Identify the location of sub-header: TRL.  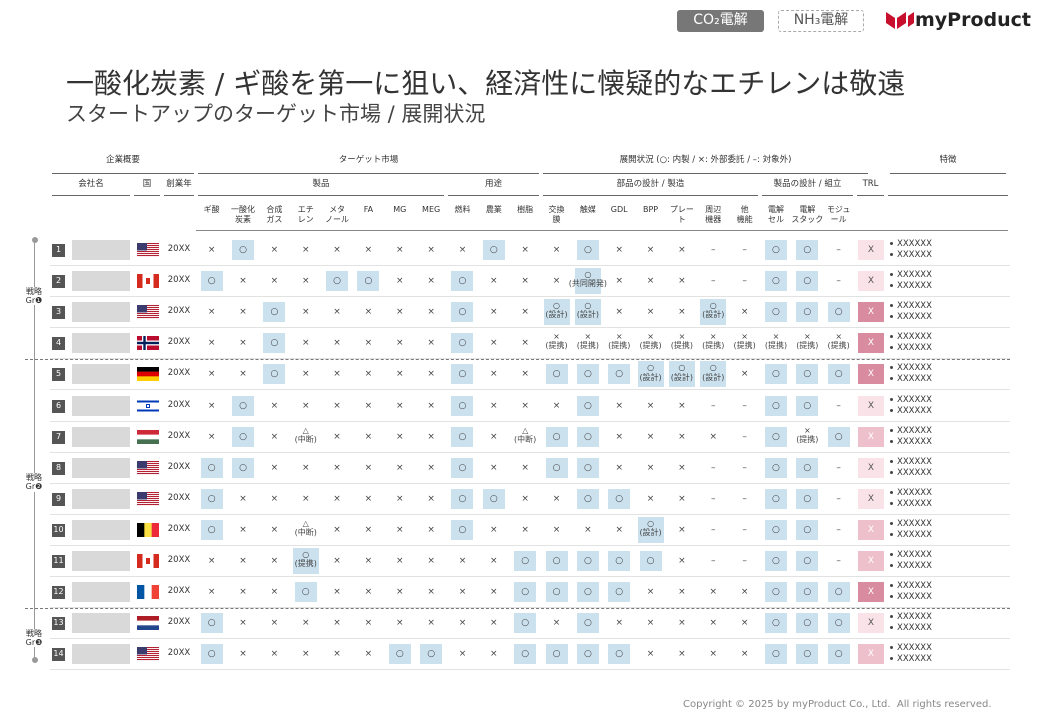
(870, 184).